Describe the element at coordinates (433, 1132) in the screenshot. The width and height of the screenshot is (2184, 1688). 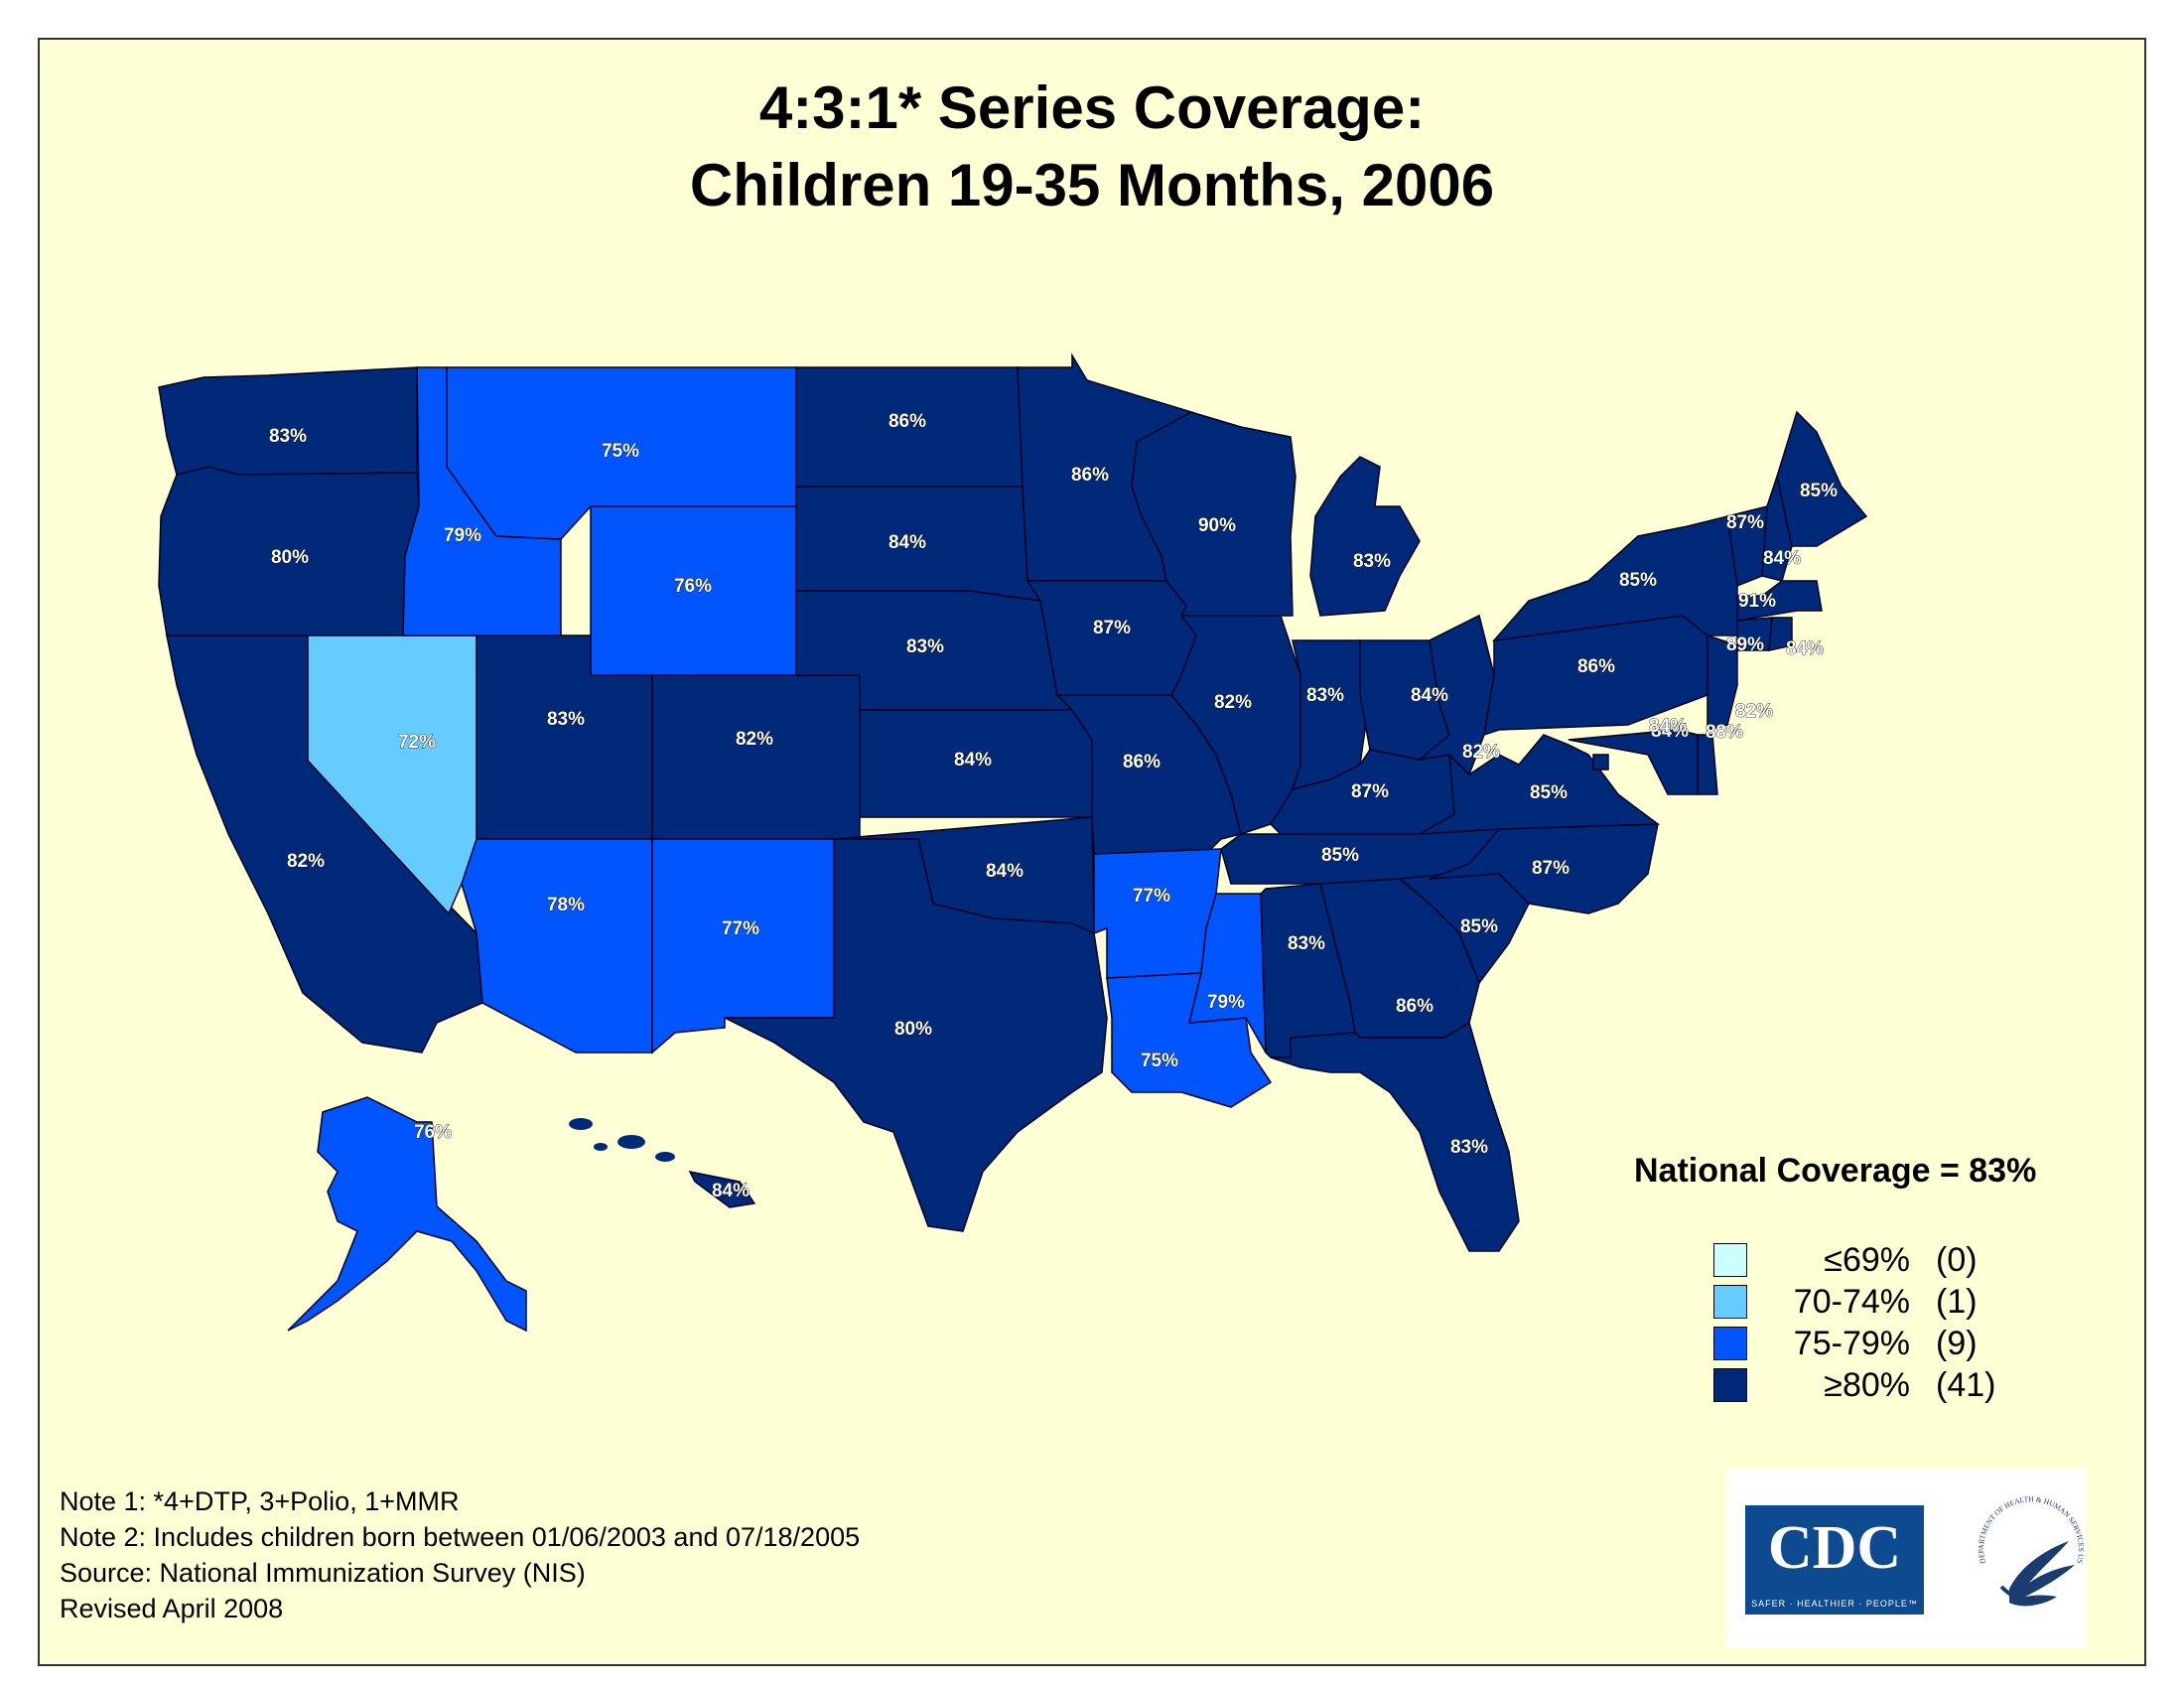
I see `state-label-ak: 76%` at that location.